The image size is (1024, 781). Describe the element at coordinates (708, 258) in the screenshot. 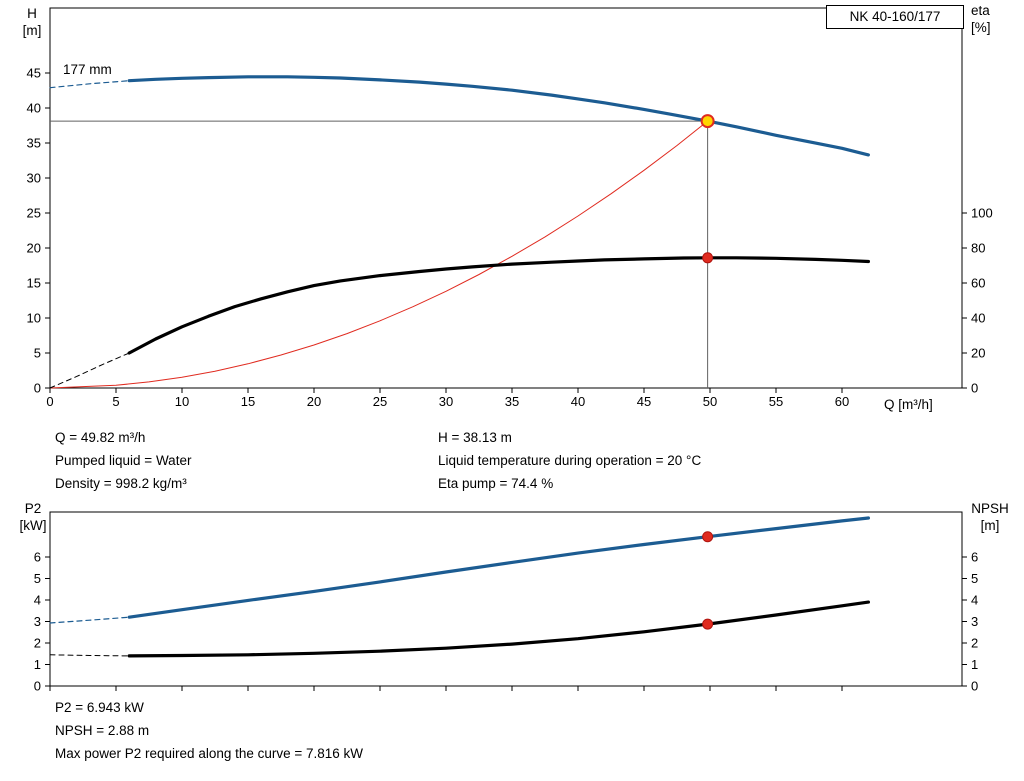

I see `eta-point-marker` at that location.